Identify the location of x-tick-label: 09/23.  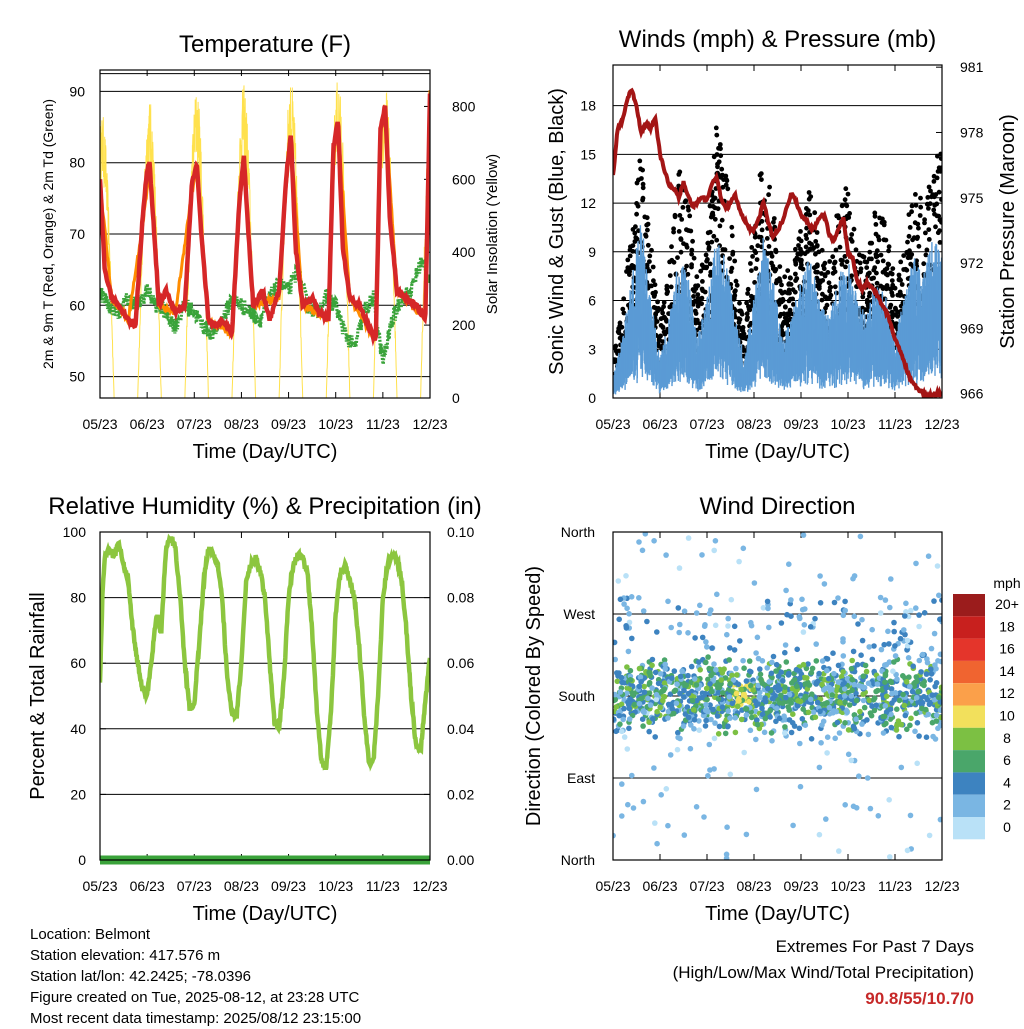
(800, 886).